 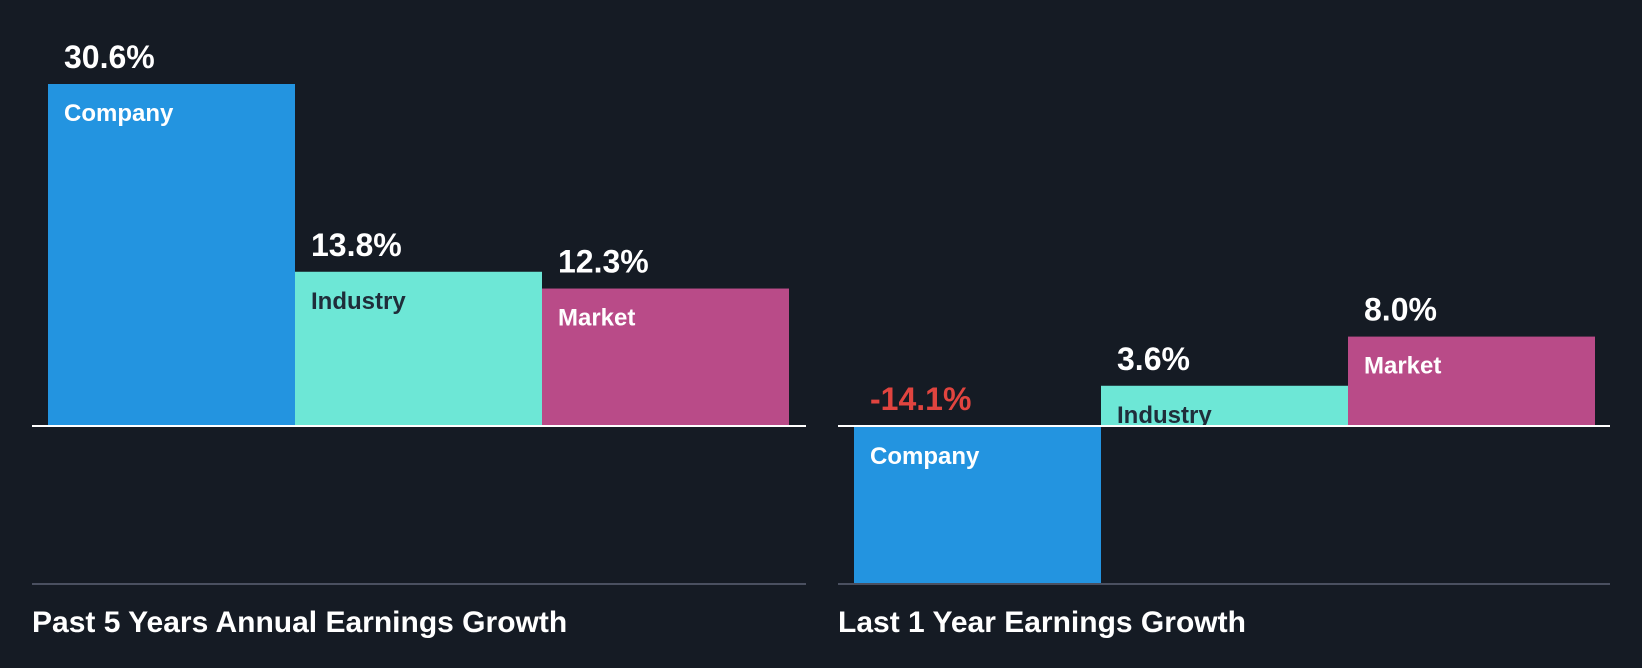 I want to click on past-5-years-category-label-industry: Industry, so click(x=358, y=301).